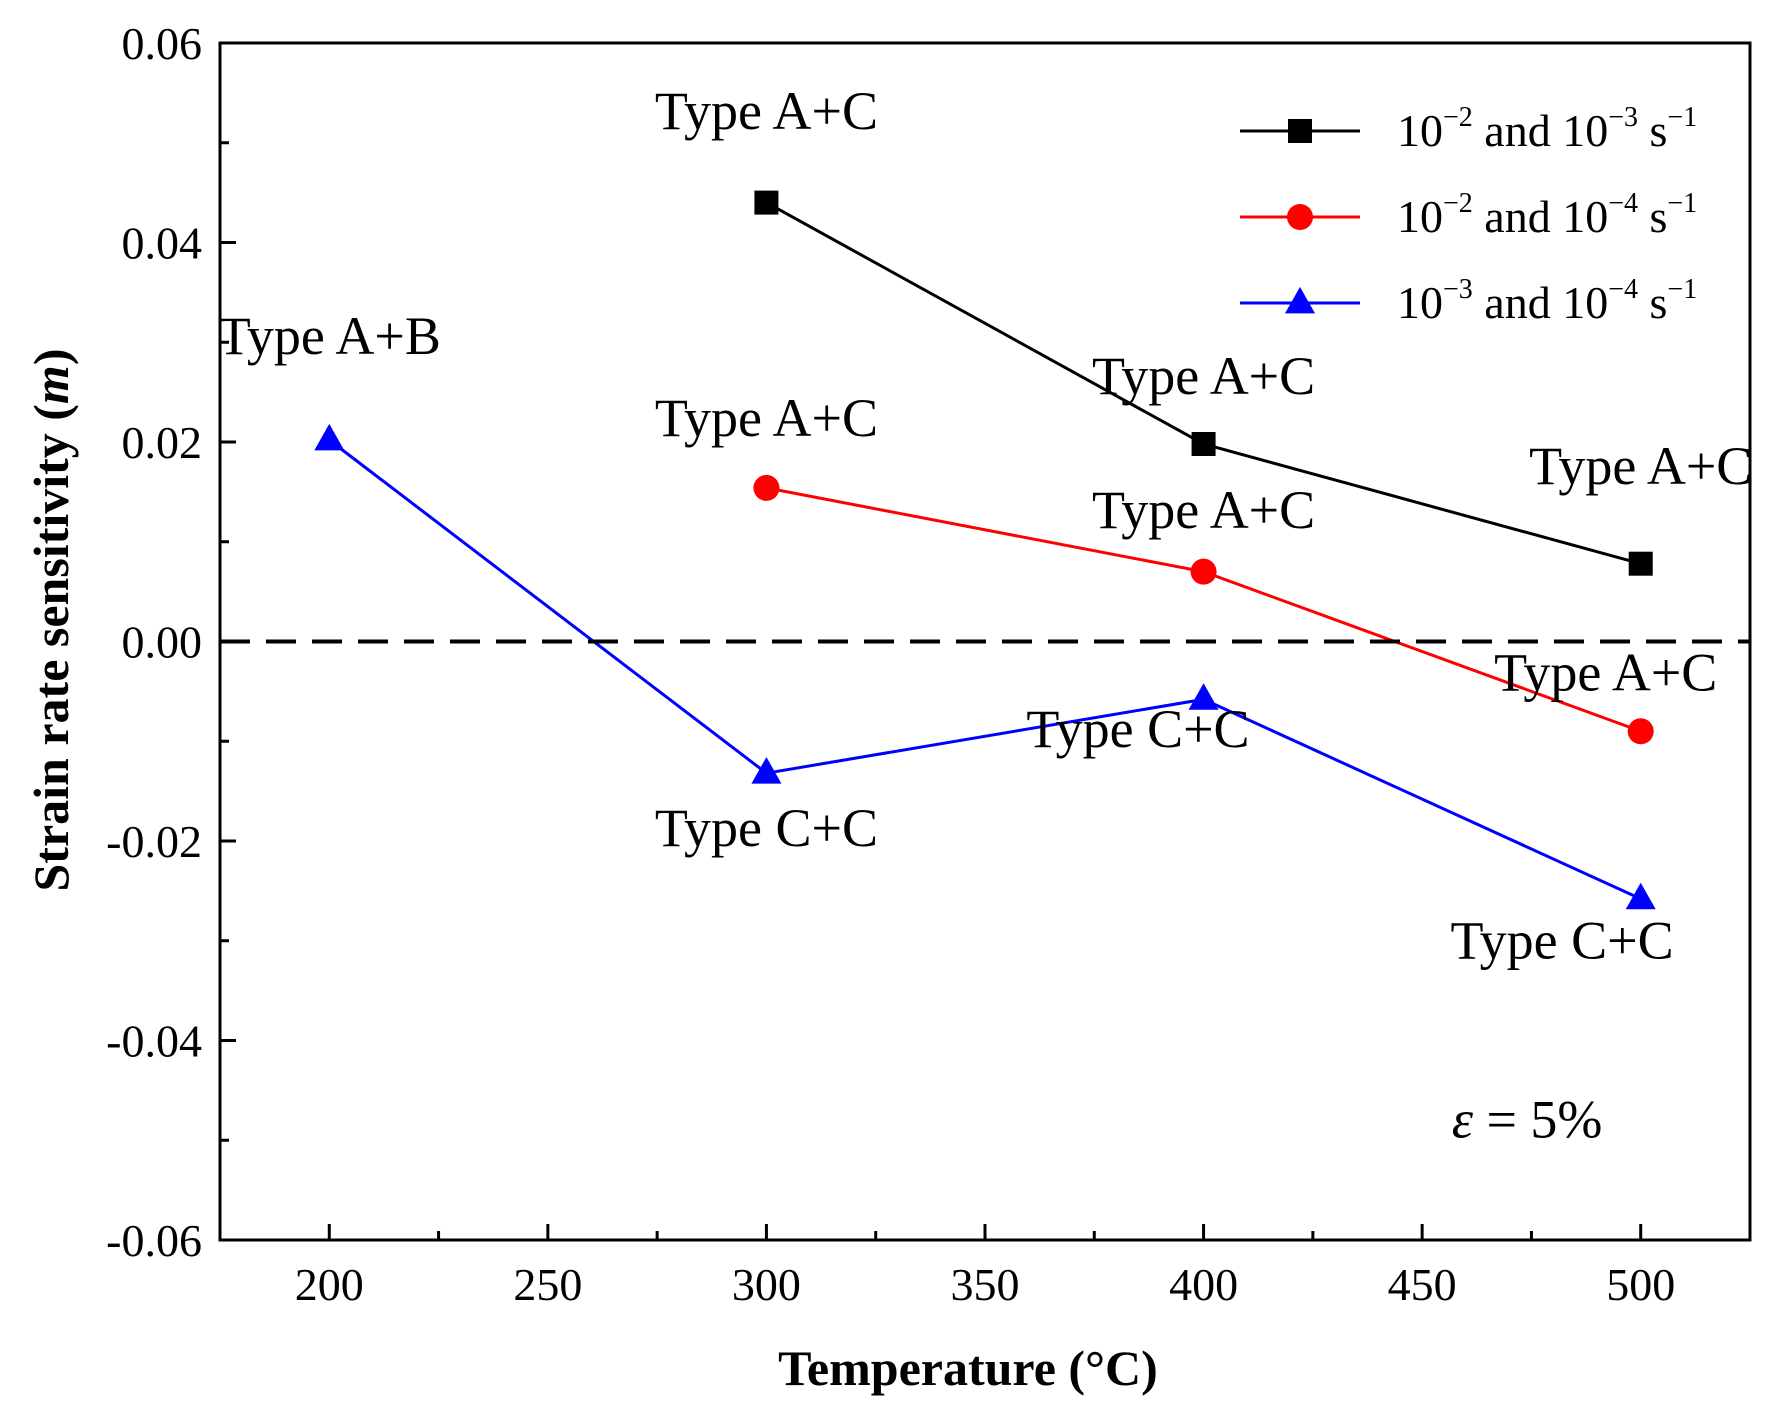 The image size is (1777, 1404). Describe the element at coordinates (162, 43) in the screenshot. I see `y-tick-label: 0.06` at that location.